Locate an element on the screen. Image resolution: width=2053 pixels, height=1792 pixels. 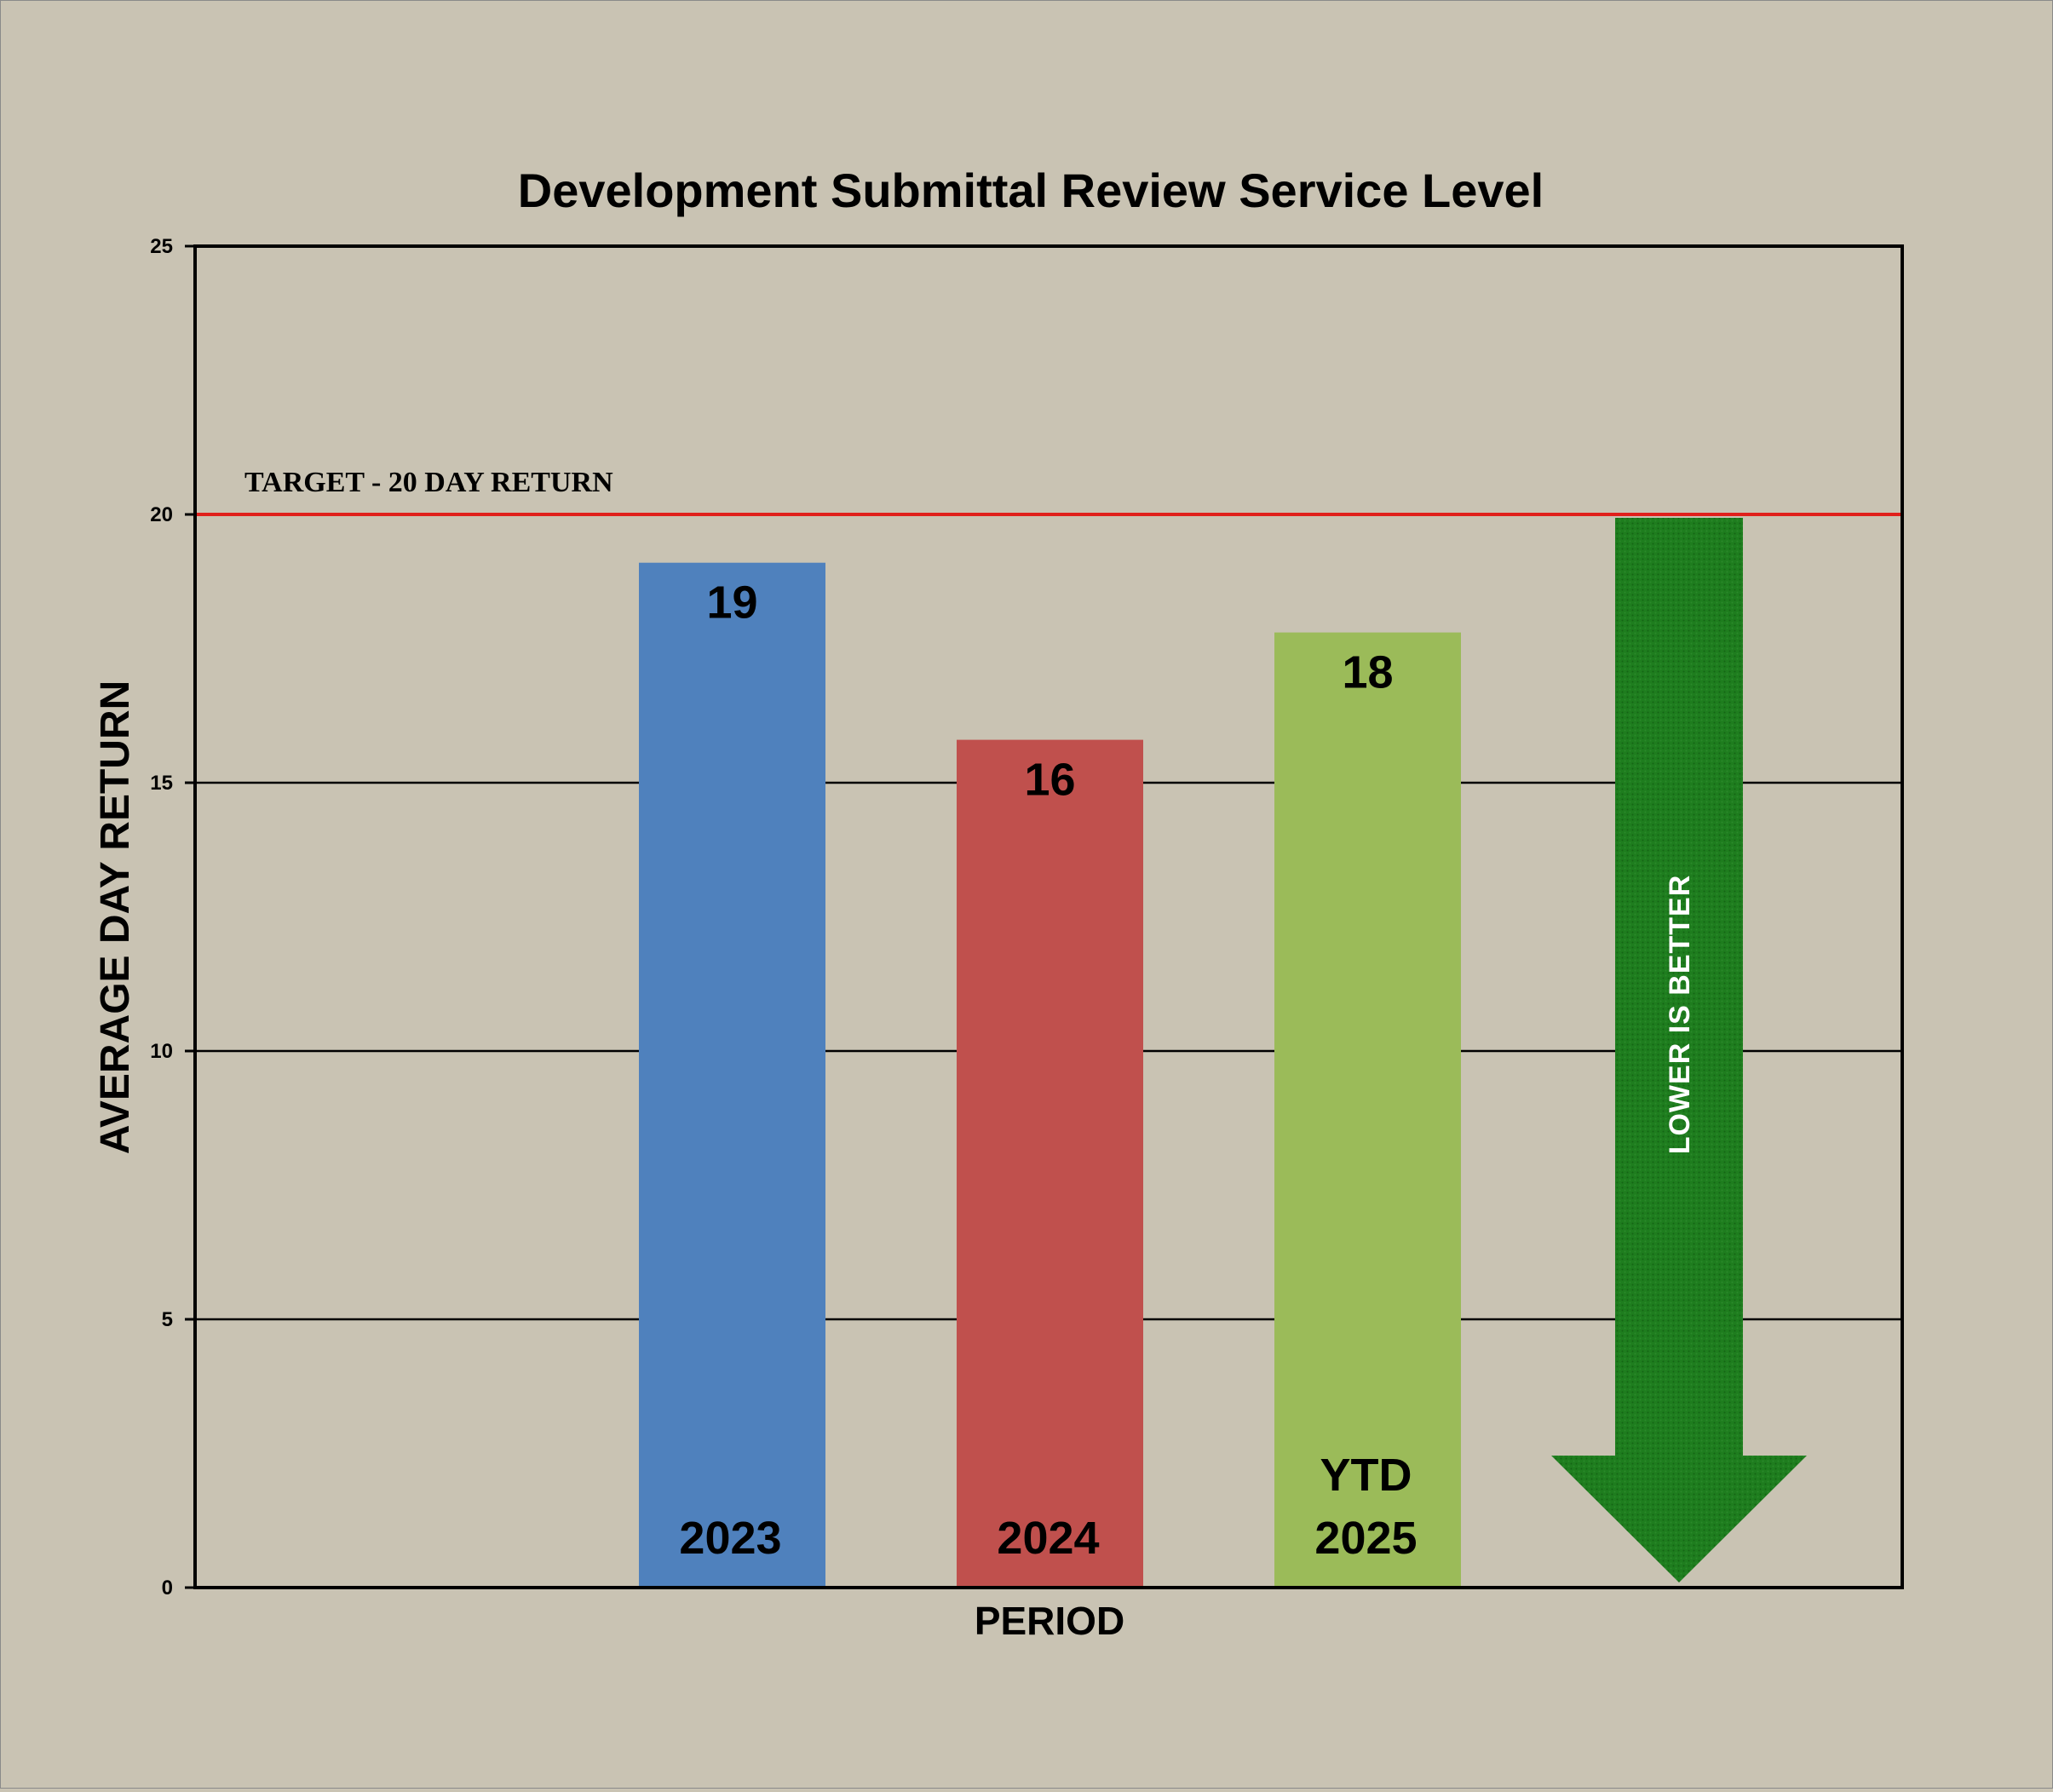
down-arrow-shape is located at coordinates (1679, 1050).